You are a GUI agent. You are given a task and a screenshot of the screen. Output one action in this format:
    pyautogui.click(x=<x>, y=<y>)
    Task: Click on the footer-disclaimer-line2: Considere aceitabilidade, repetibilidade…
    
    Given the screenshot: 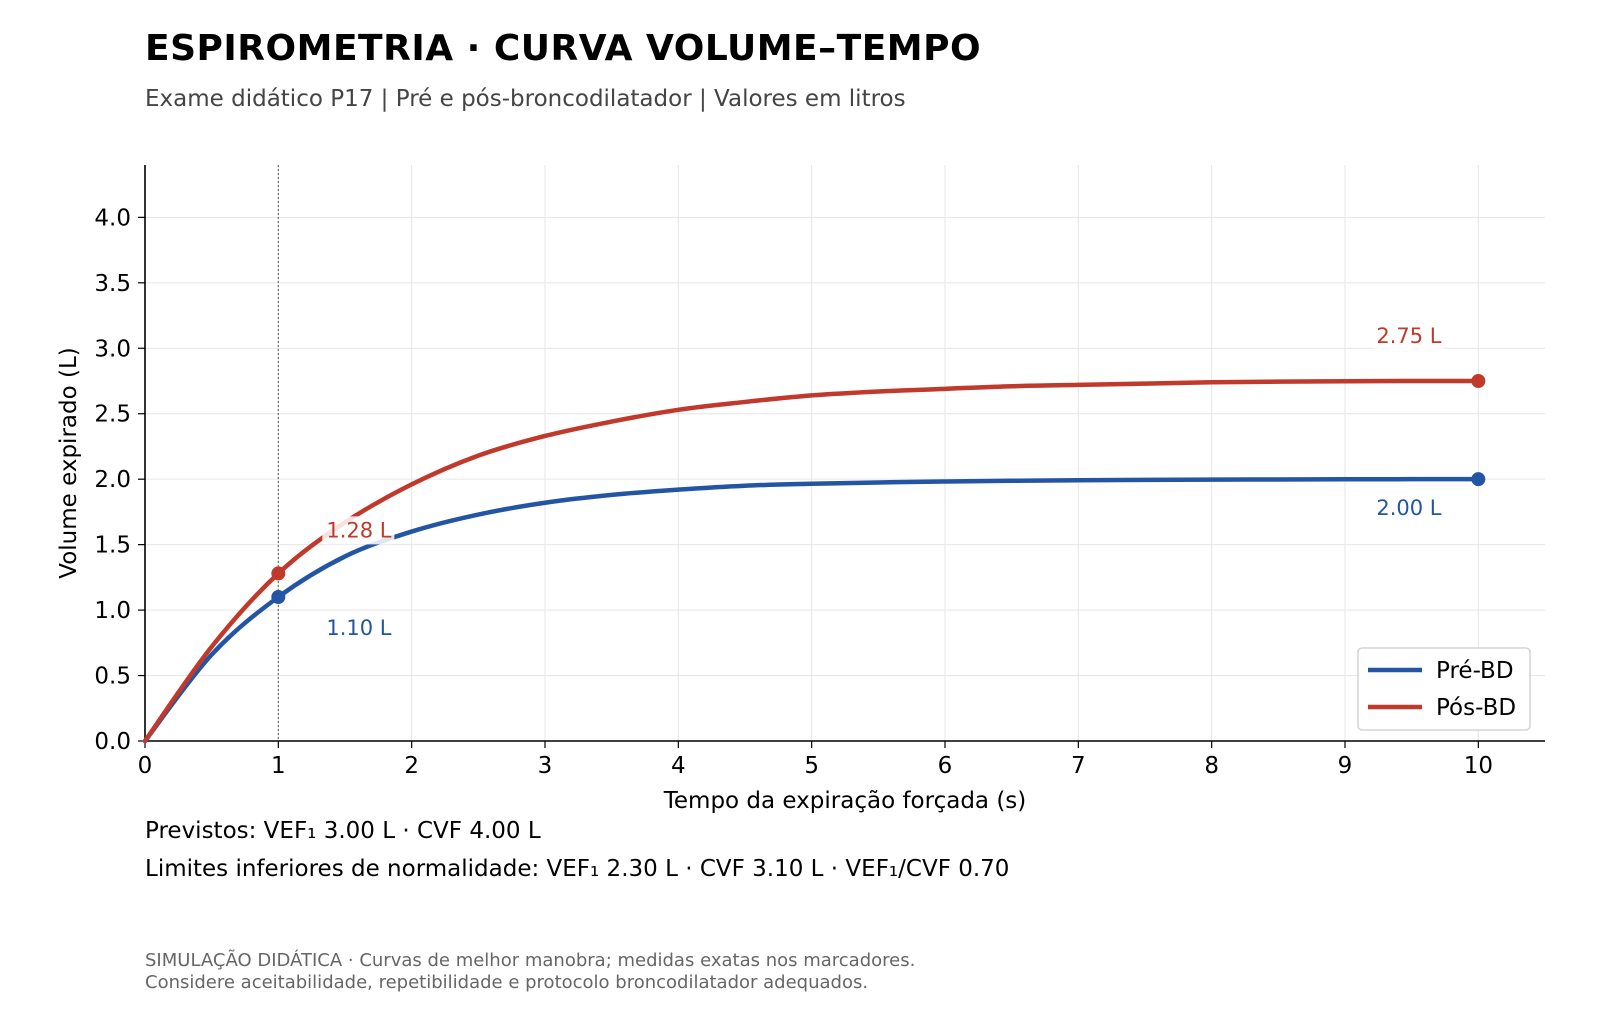 What is the action you would take?
    pyautogui.click(x=507, y=982)
    